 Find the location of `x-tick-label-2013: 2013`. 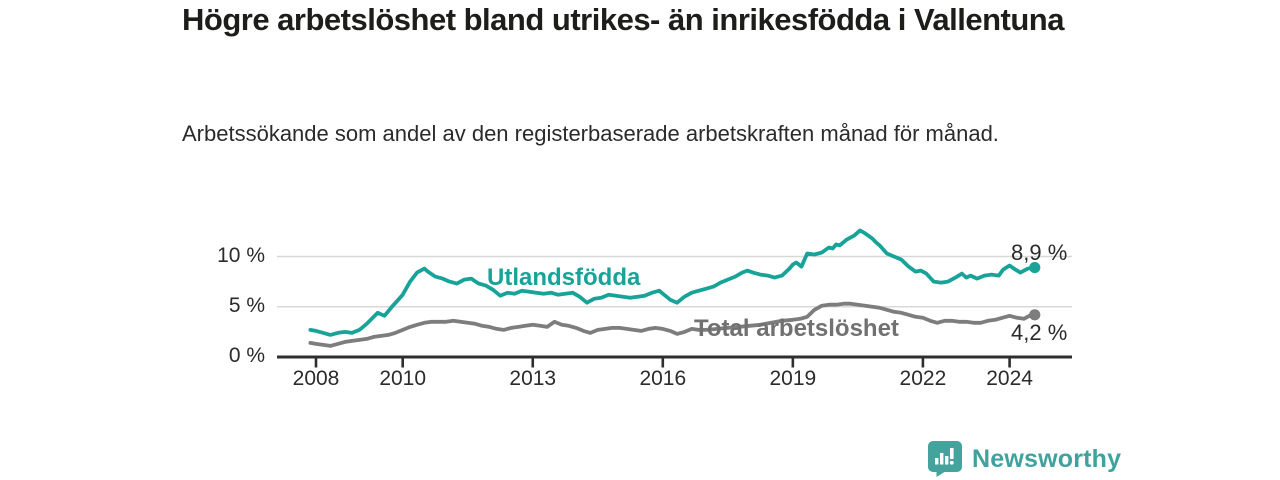

x-tick-label-2013: 2013 is located at coordinates (533, 378).